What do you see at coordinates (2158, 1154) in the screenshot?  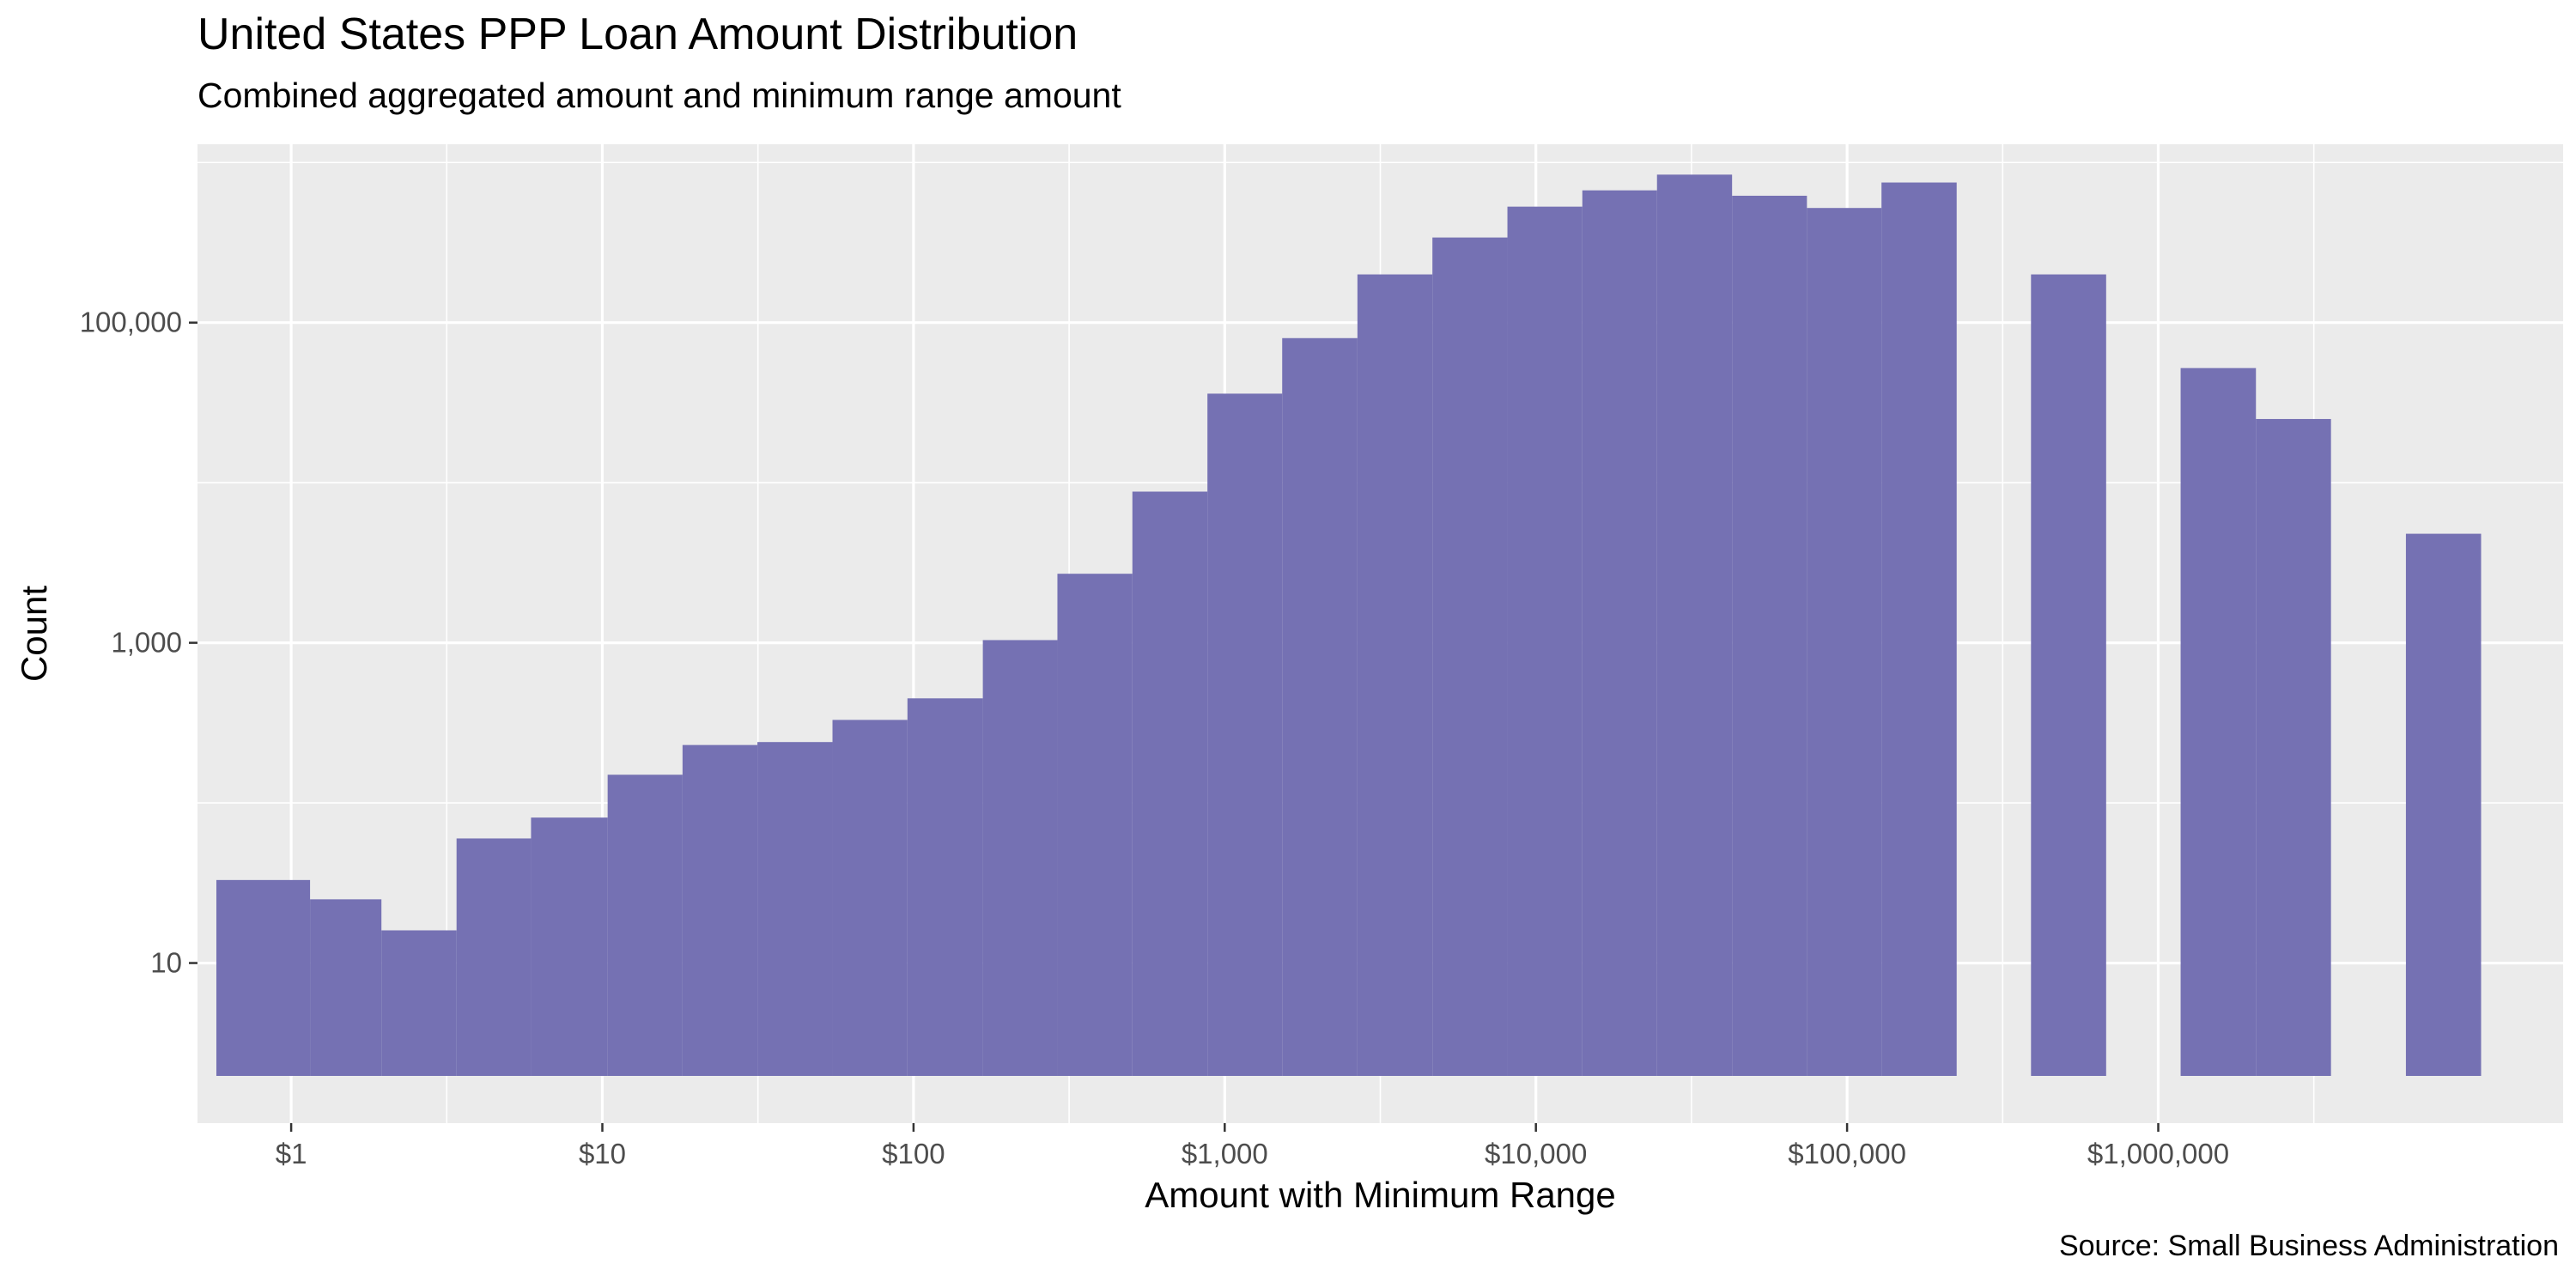 I see `x-tick-label: $1,000,000` at bounding box center [2158, 1154].